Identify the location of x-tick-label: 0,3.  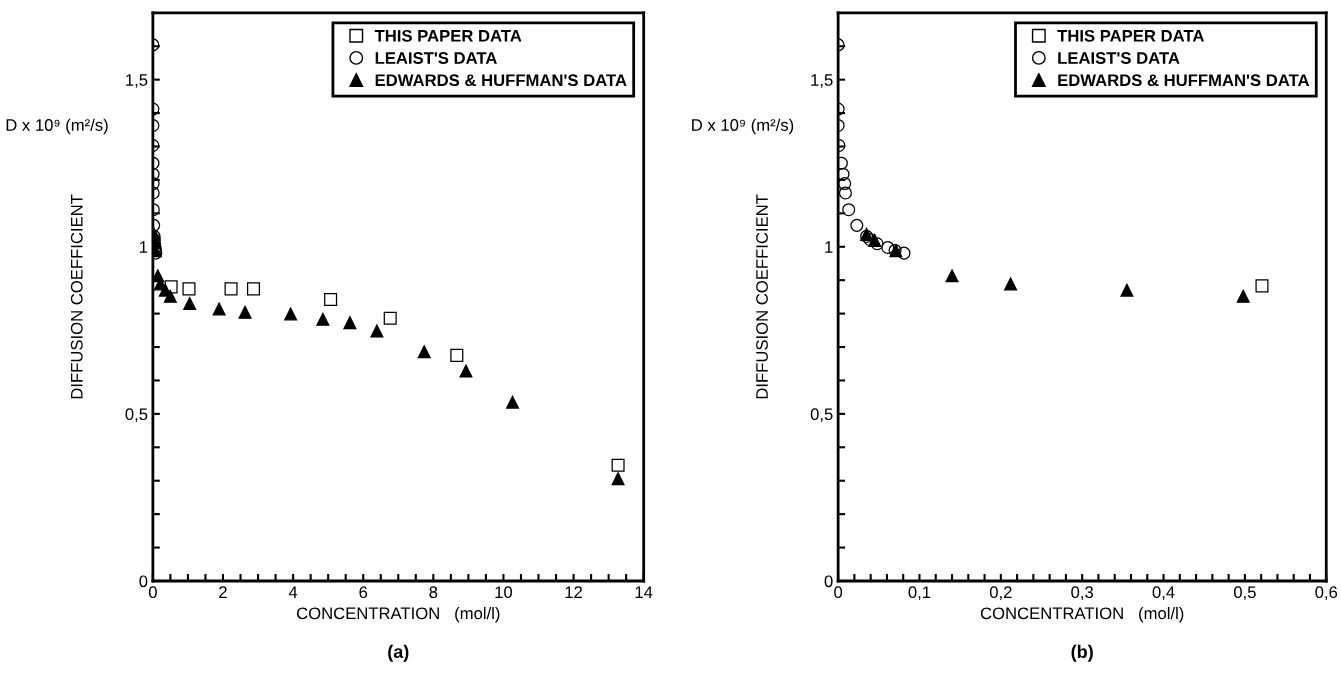
(1082, 593).